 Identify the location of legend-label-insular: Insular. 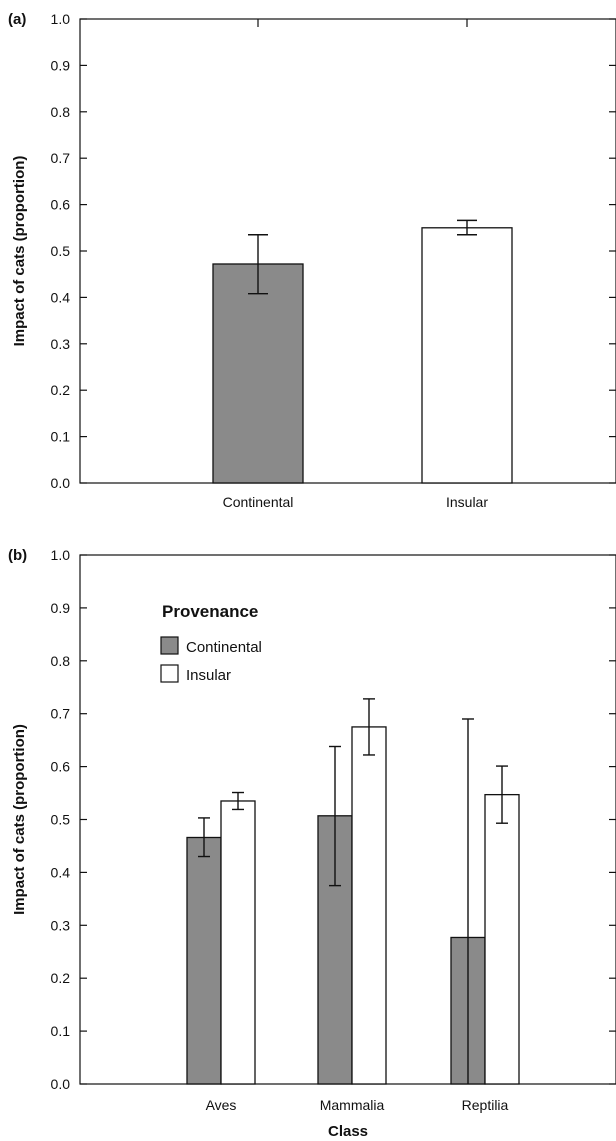
(208, 675).